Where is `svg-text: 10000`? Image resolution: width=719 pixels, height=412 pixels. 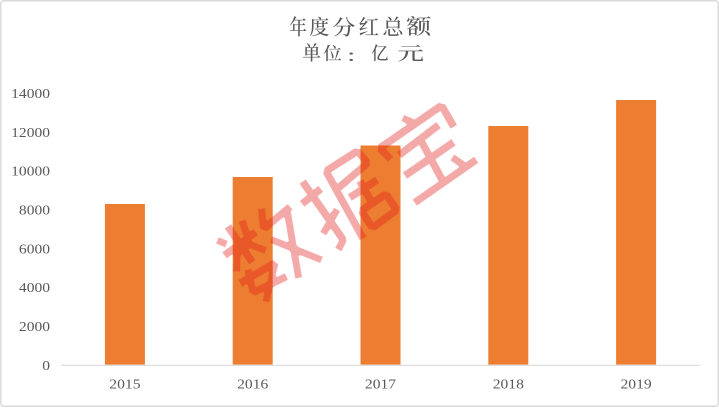 svg-text: 10000 is located at coordinates (30, 172).